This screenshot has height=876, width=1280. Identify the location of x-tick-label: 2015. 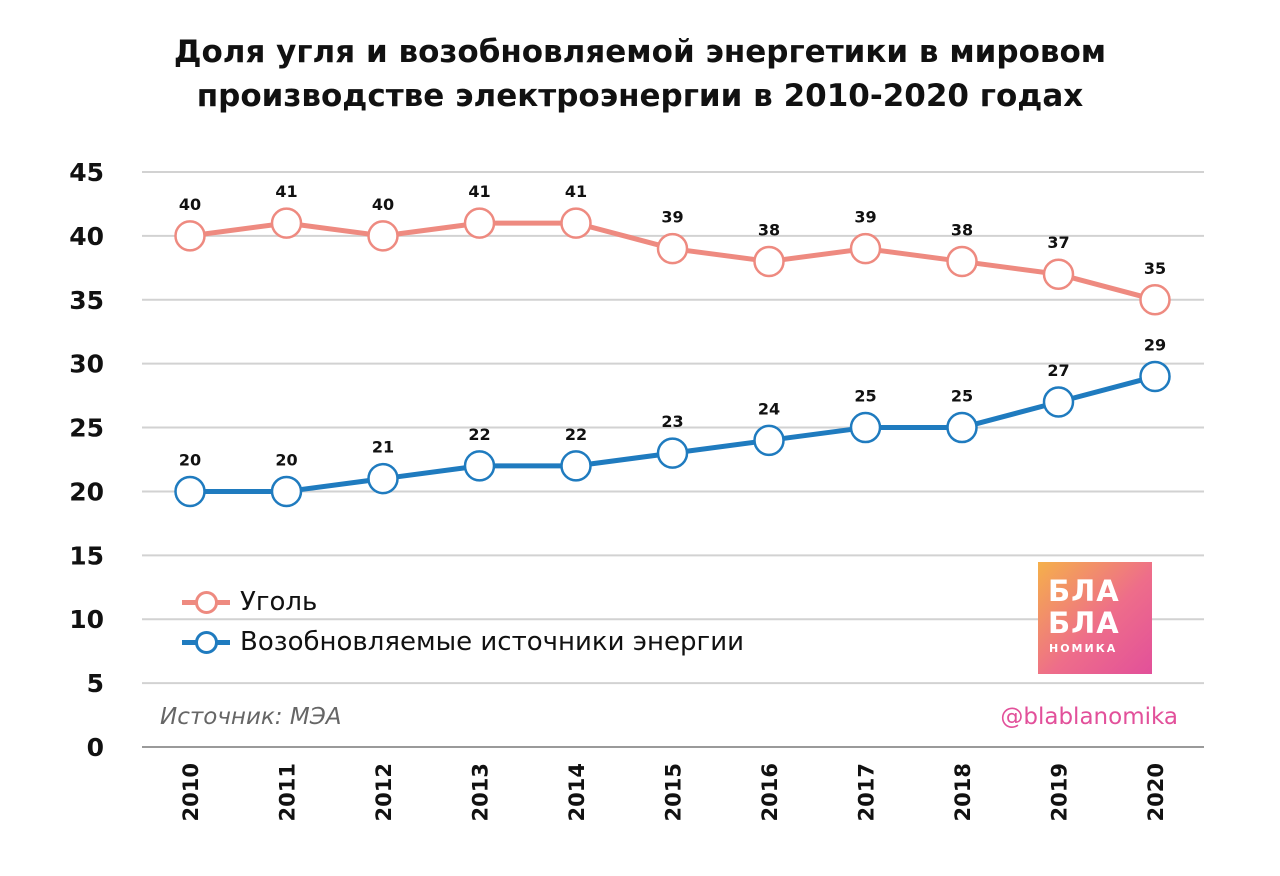
(674, 792).